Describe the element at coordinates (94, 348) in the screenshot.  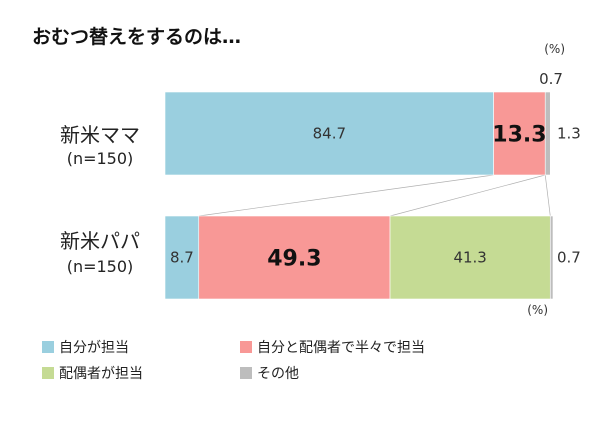
I see `legend-label-0: 自分が担当` at that location.